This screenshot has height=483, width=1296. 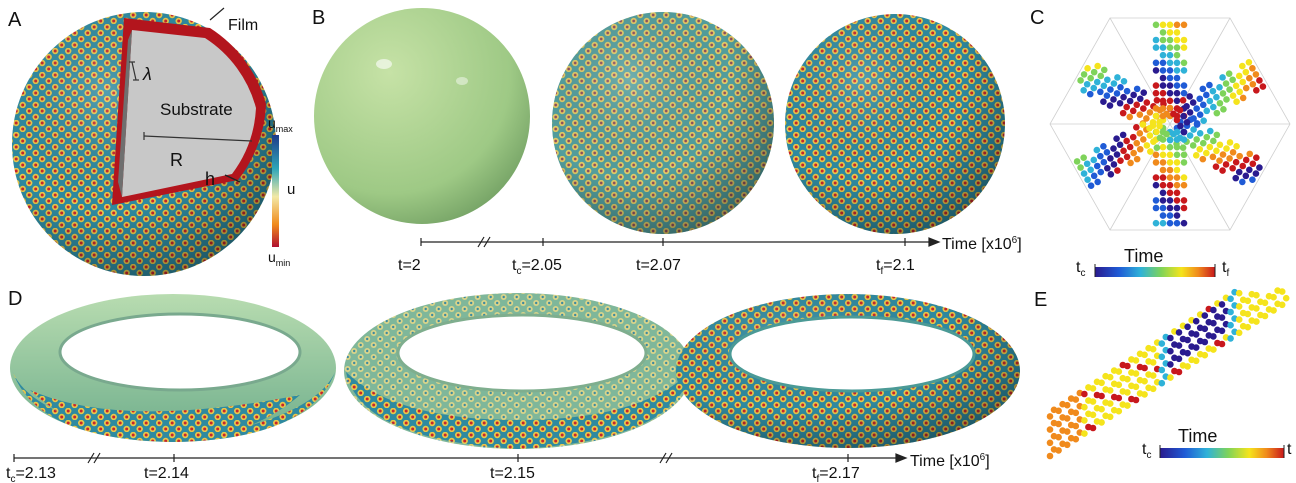 I want to click on patch-cells-e, so click(x=1168, y=373).